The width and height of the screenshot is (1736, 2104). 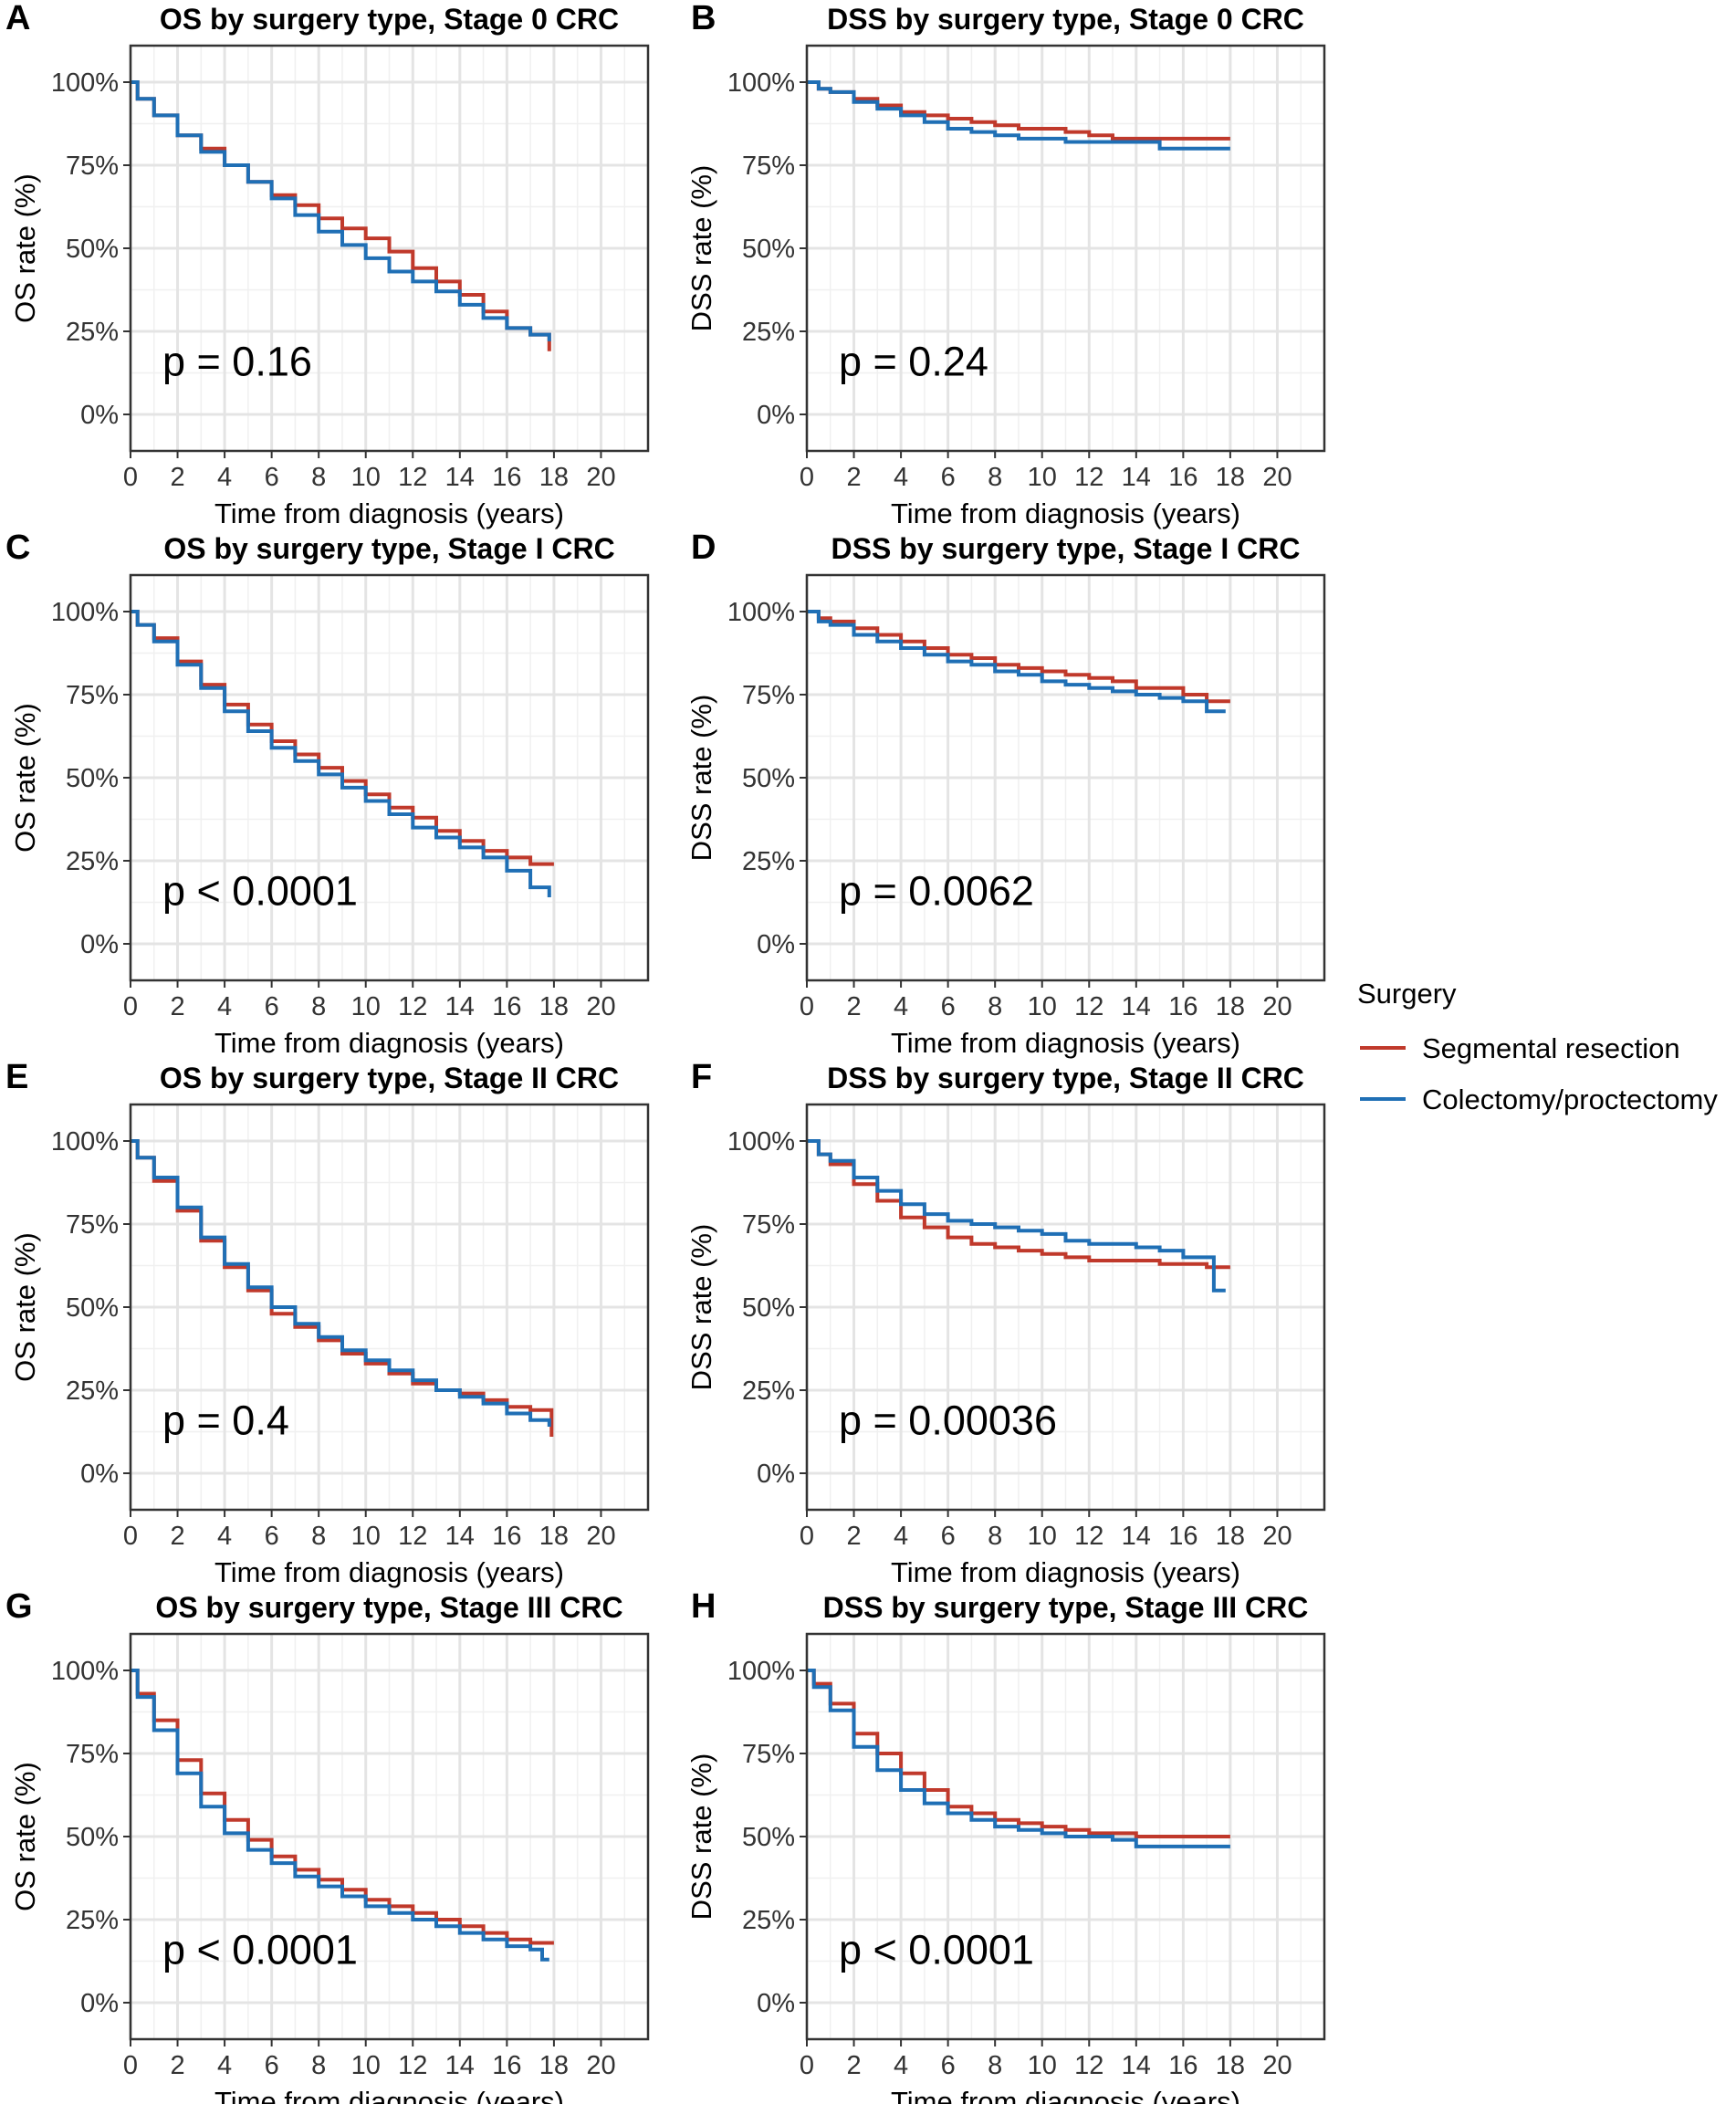 What do you see at coordinates (17, 19) in the screenshot?
I see `panel-letter: A` at bounding box center [17, 19].